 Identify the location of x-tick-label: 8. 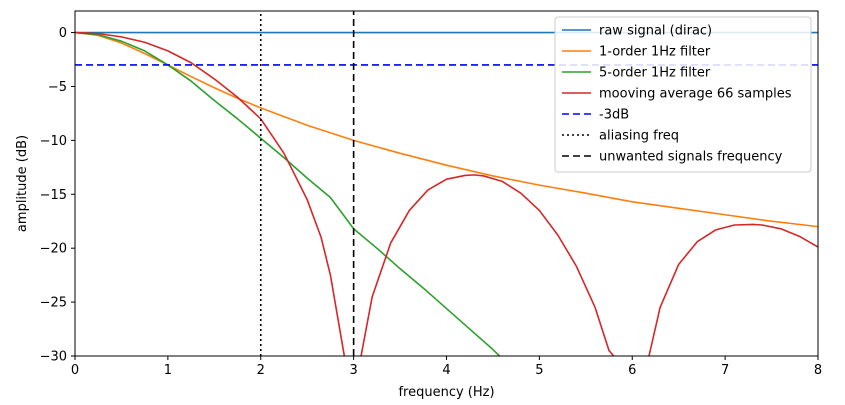
(818, 370).